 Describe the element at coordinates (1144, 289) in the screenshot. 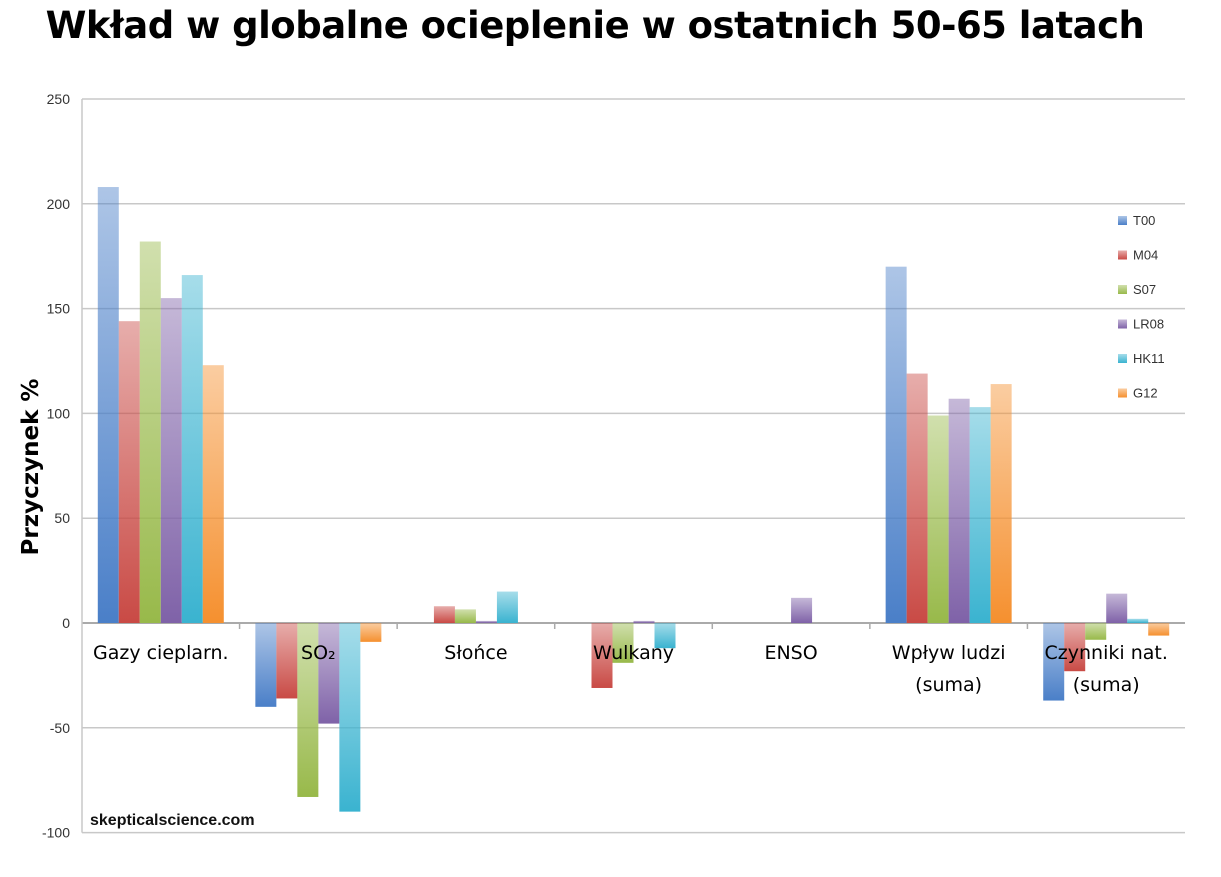

I see `legend-label: S07` at that location.